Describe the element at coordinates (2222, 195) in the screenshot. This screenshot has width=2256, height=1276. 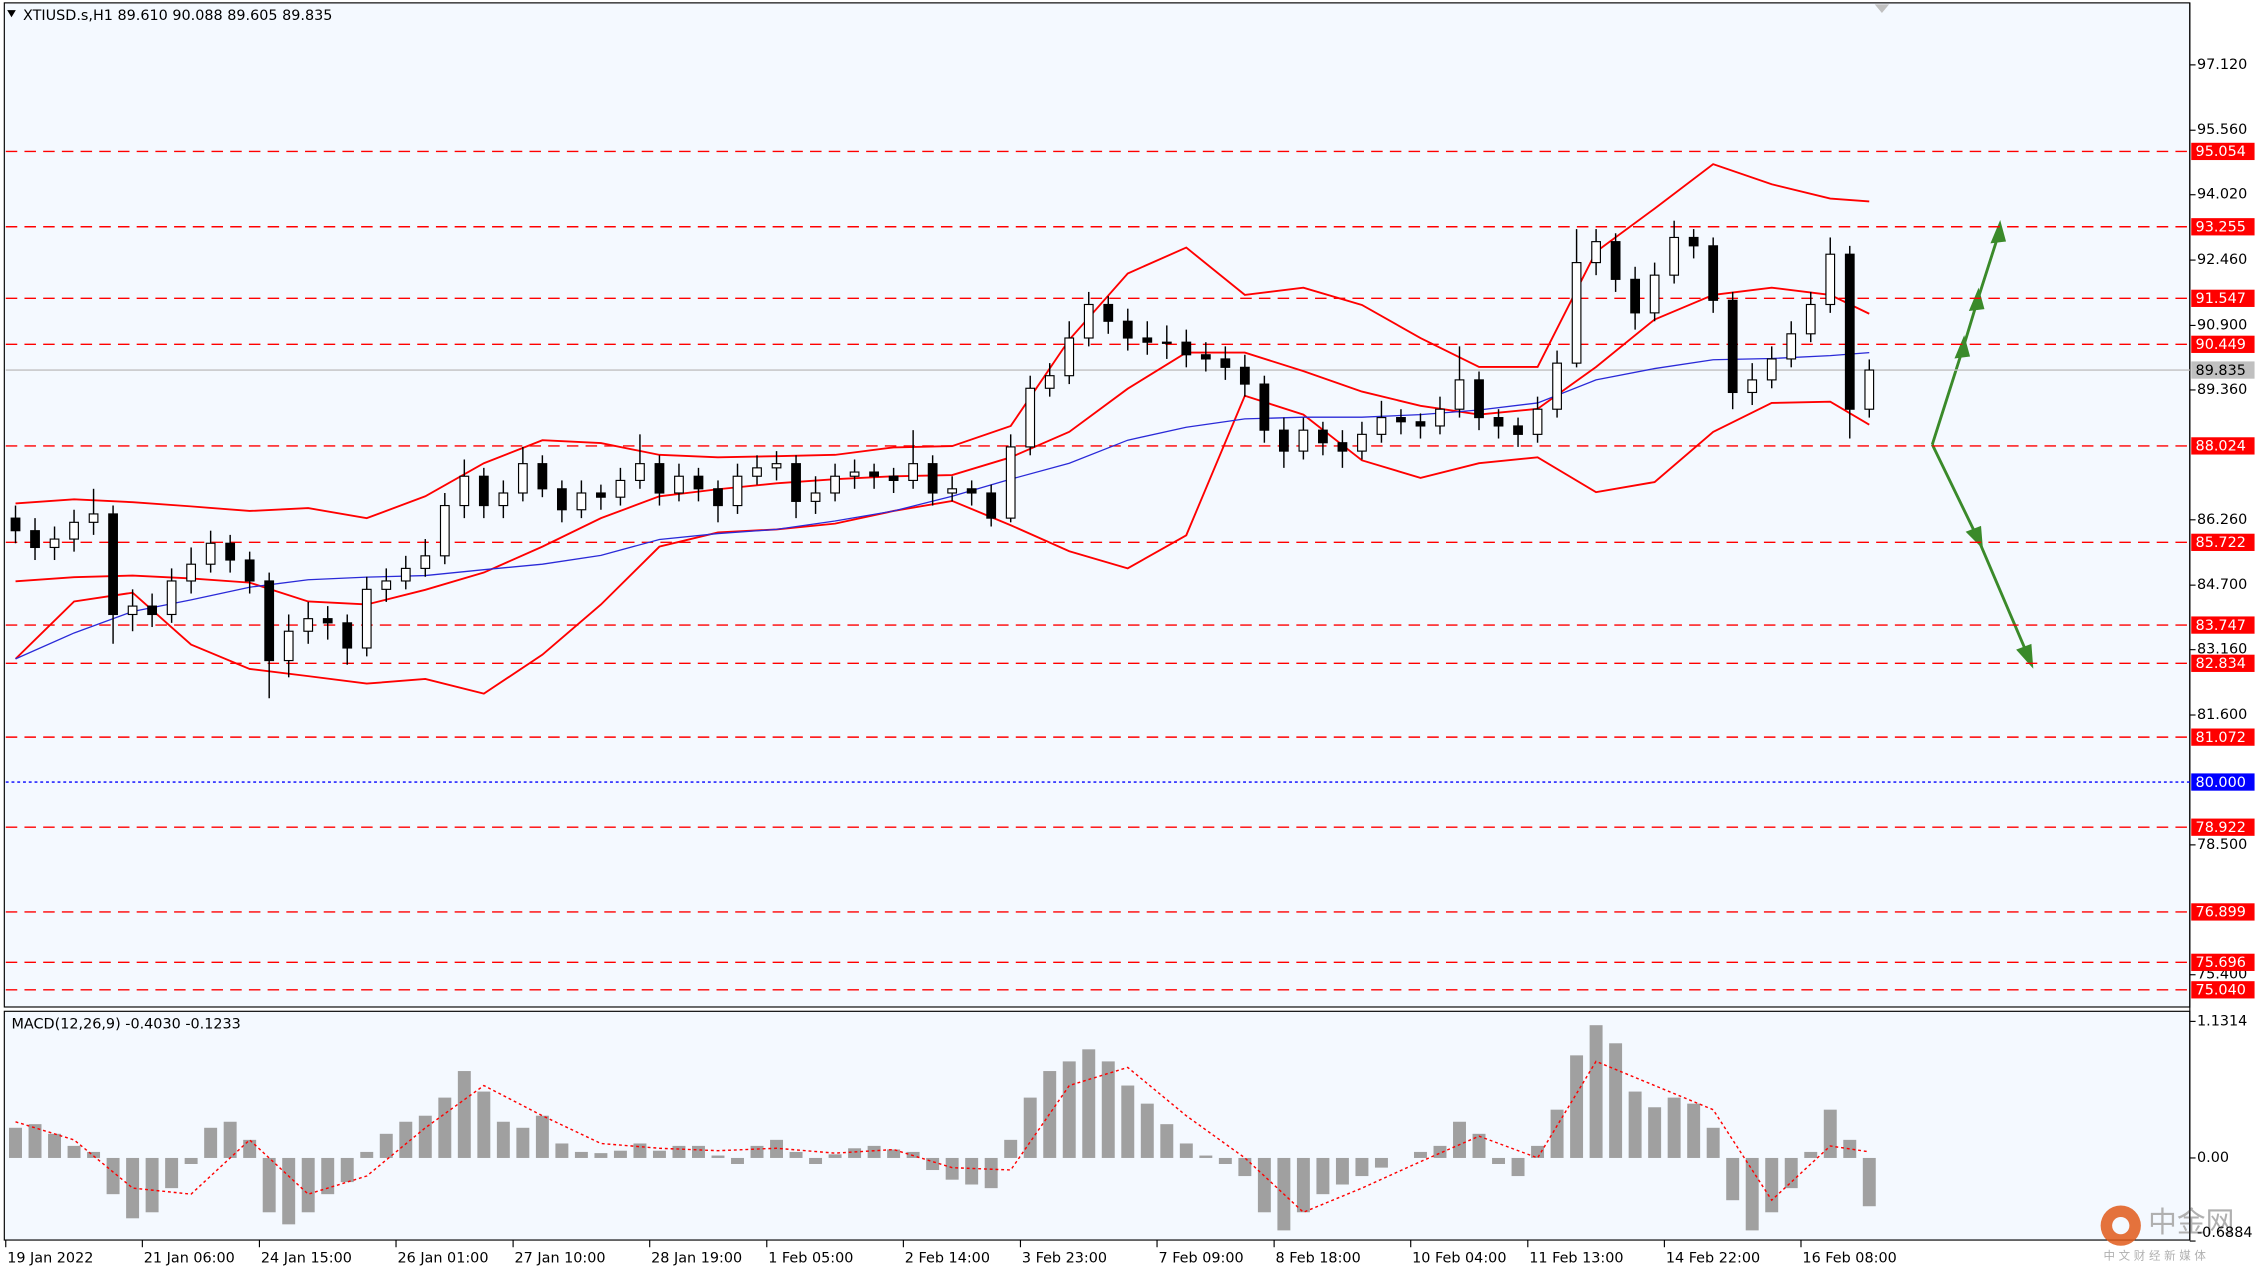
I see `y-tick-label: 94.020` at that location.